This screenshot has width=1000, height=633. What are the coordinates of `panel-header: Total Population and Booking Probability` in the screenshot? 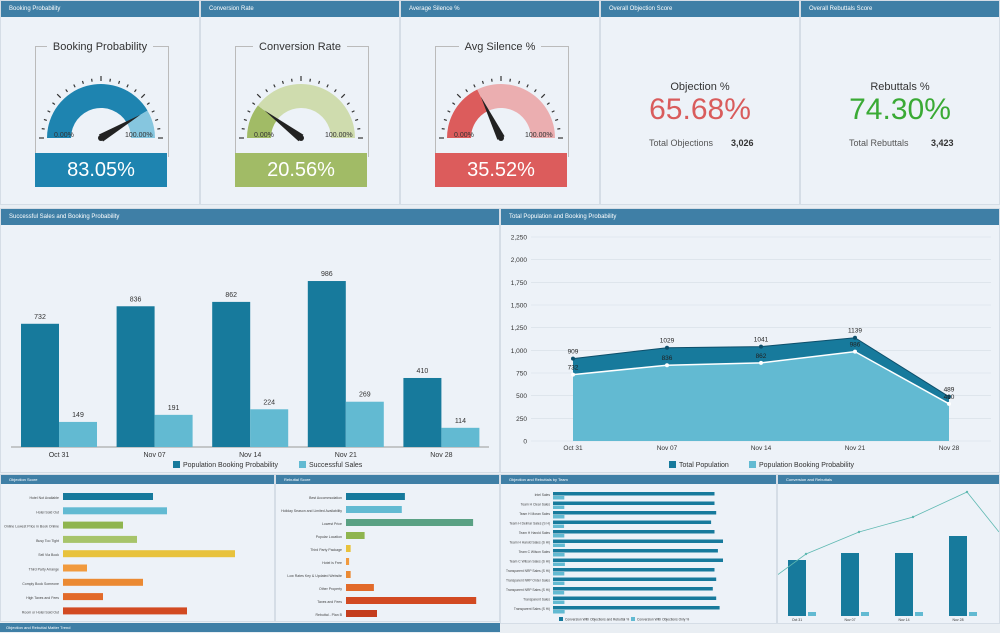 It's located at (750, 217).